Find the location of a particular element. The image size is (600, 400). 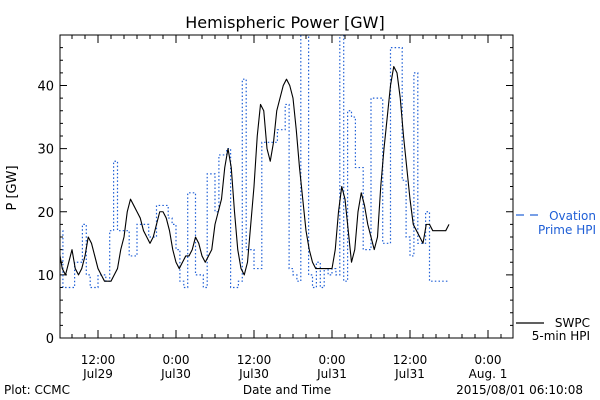

y-tick-label: 30 is located at coordinates (45, 150).